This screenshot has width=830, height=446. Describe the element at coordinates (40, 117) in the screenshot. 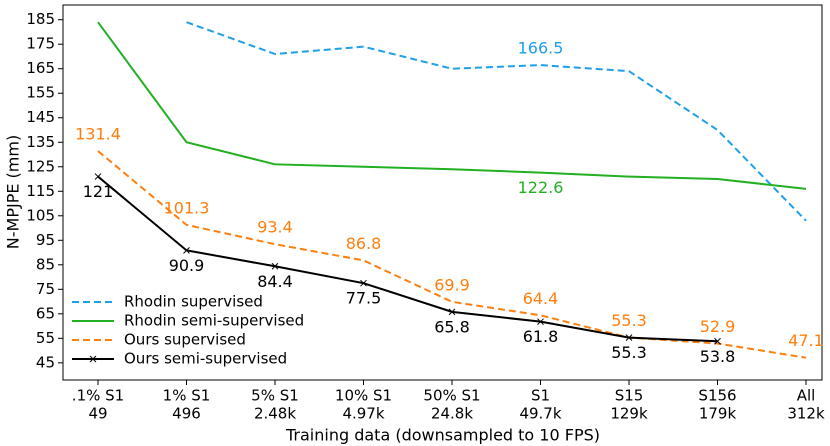

I see `y-tick-label: 145` at that location.